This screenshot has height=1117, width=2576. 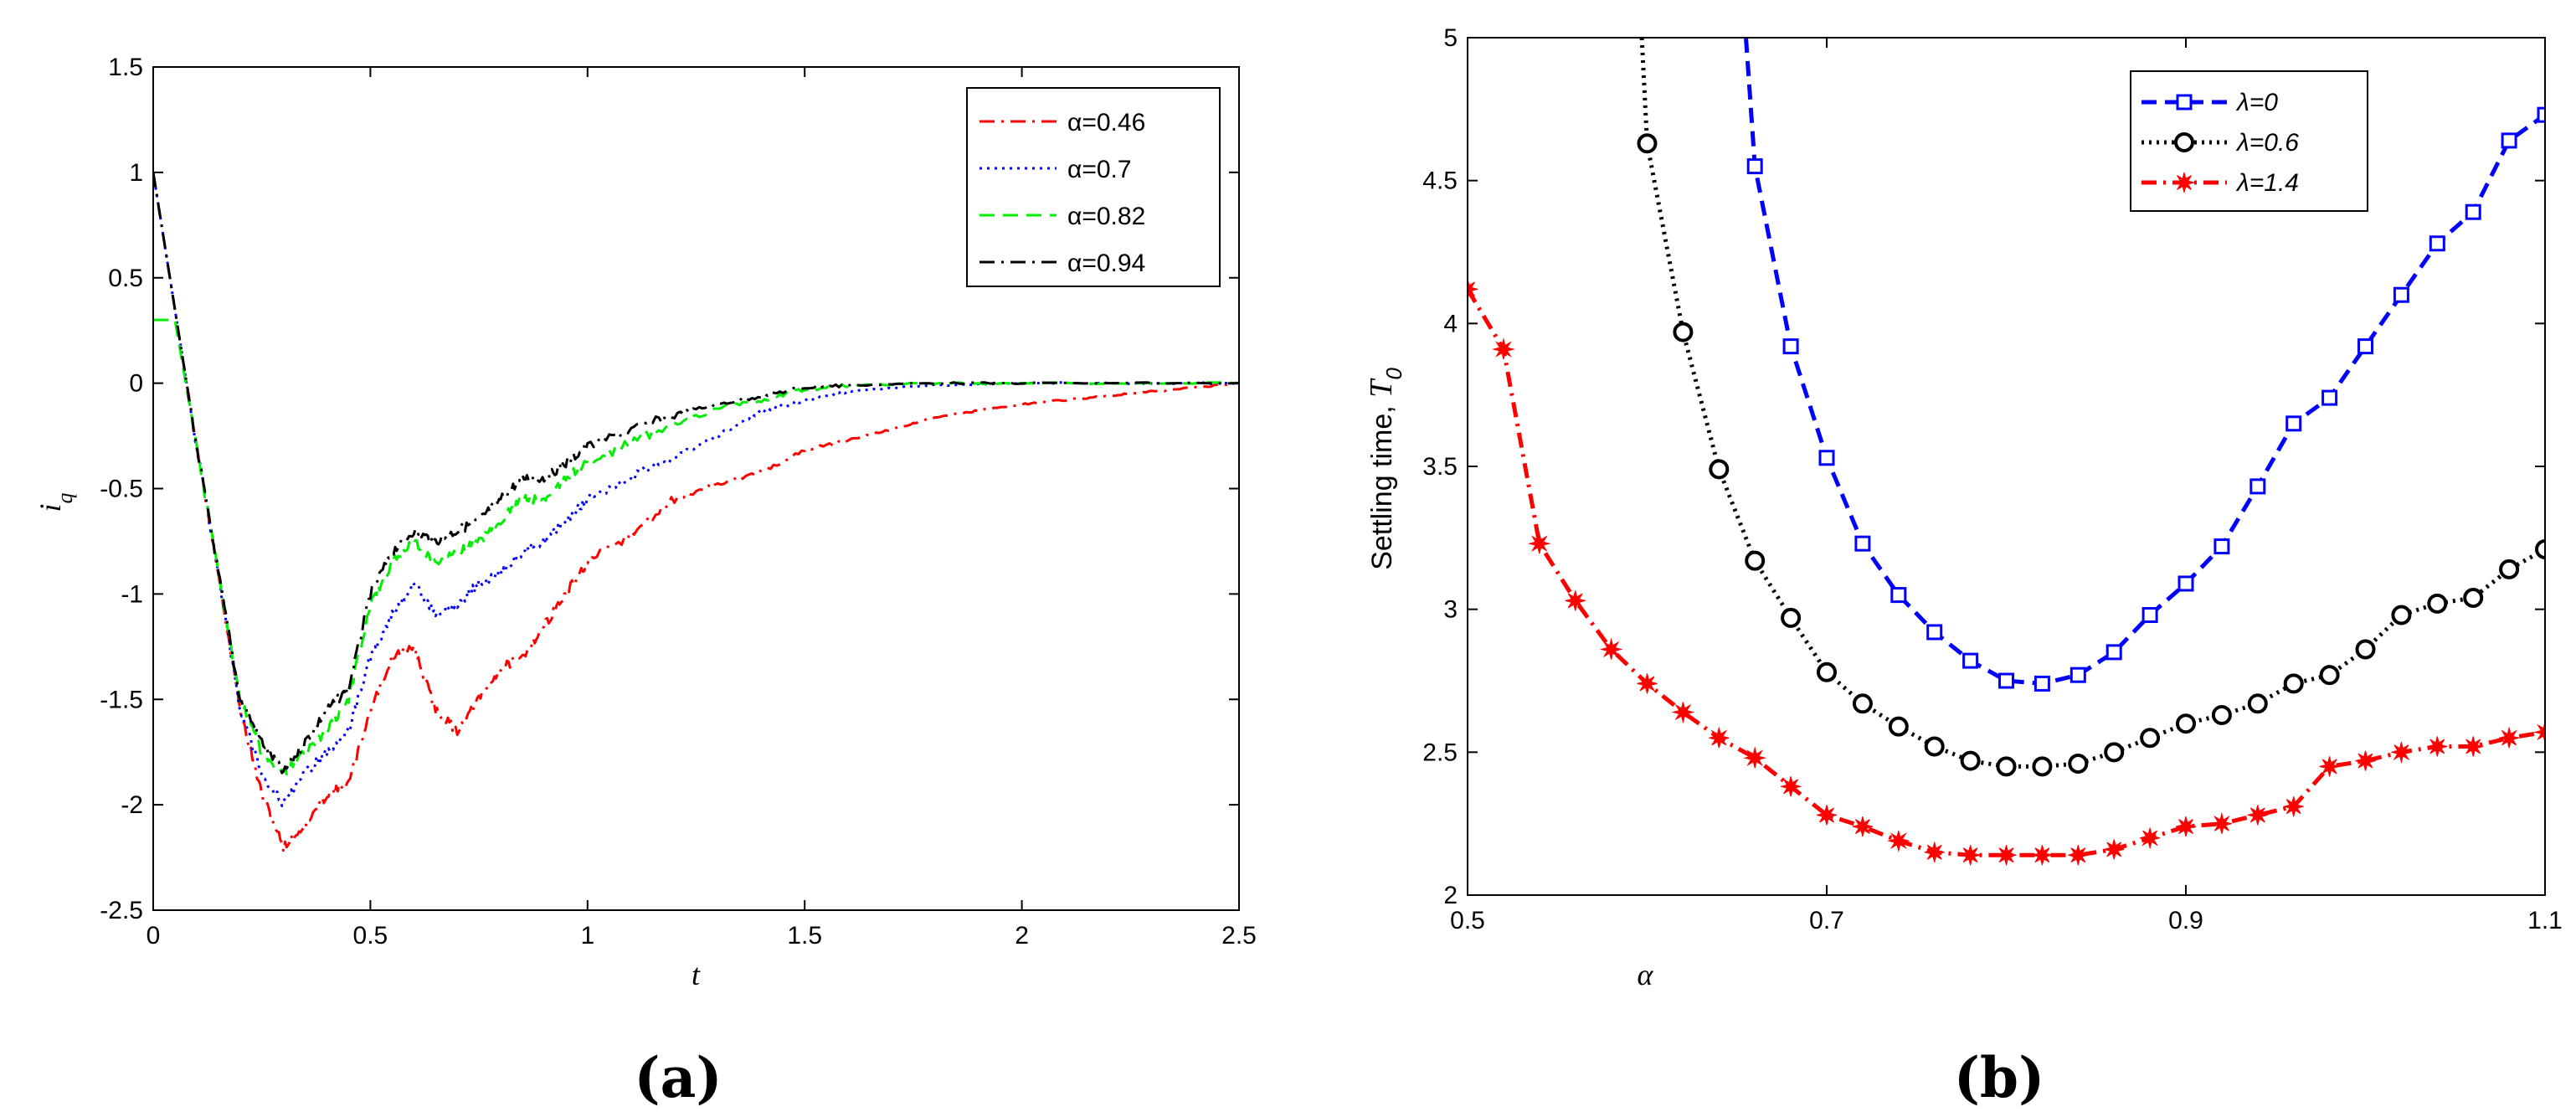 I want to click on y-tick-label: 2, so click(x=1451, y=895).